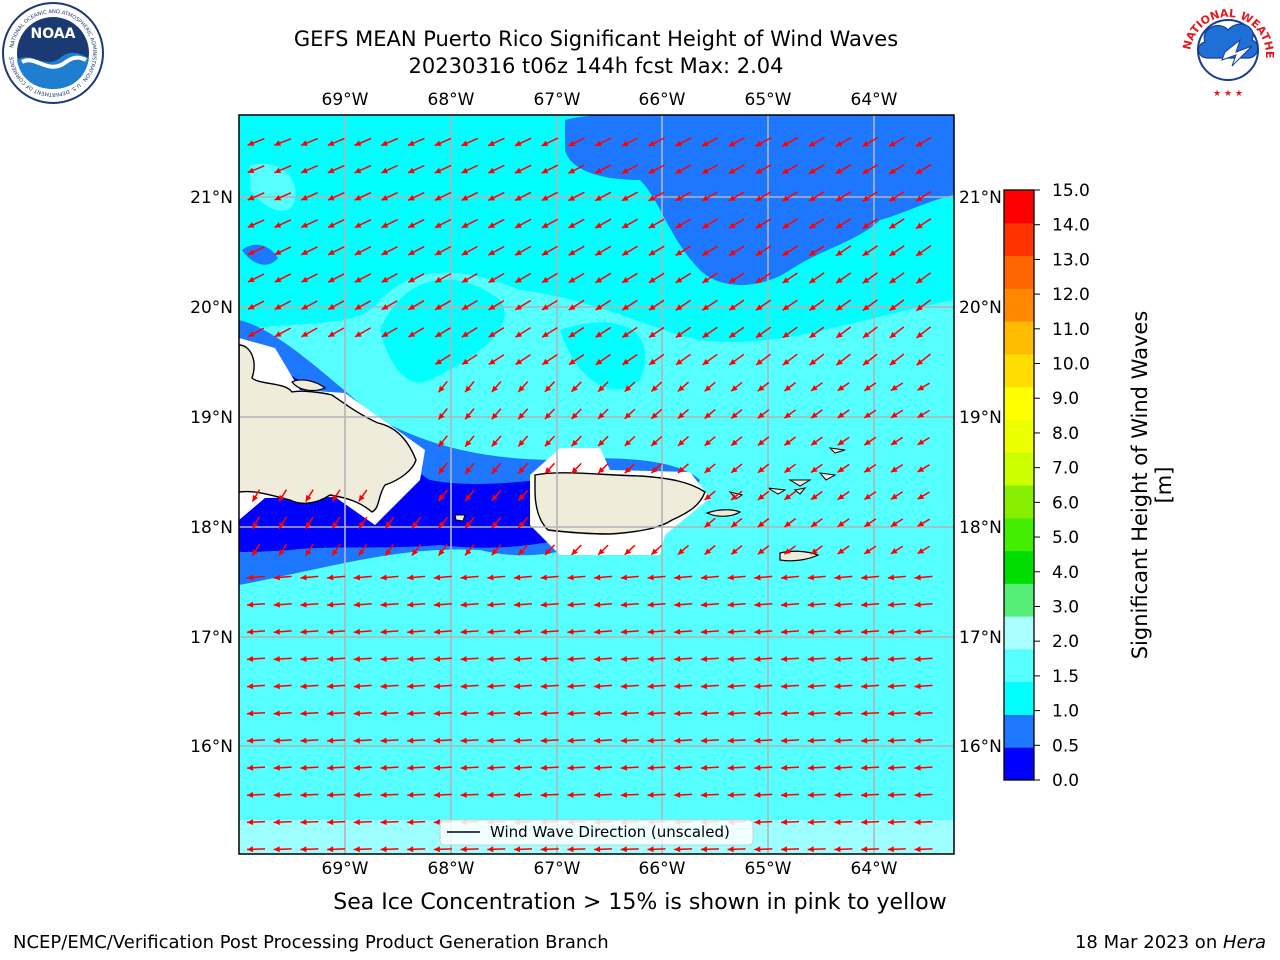 The height and width of the screenshot is (960, 1280). I want to click on vieques-island, so click(723, 513).